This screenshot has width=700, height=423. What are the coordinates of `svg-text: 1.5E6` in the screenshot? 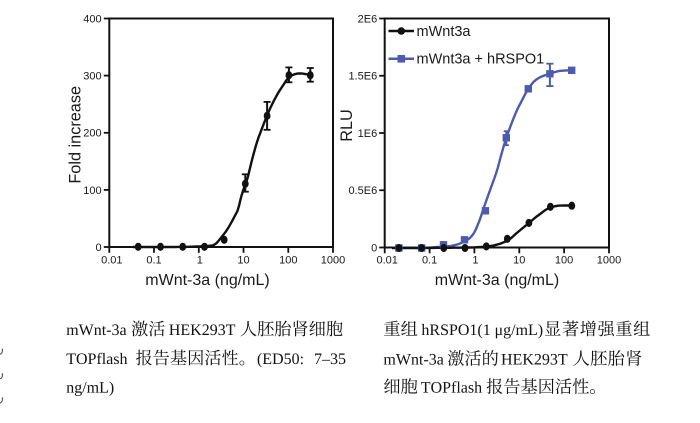 It's located at (362, 77).